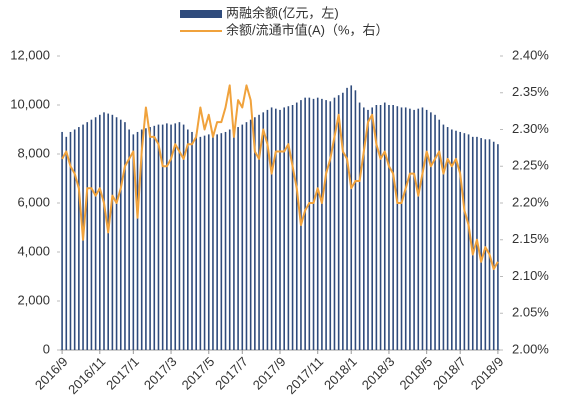  I want to click on y2-tick-label: 2.15%, so click(530, 238).